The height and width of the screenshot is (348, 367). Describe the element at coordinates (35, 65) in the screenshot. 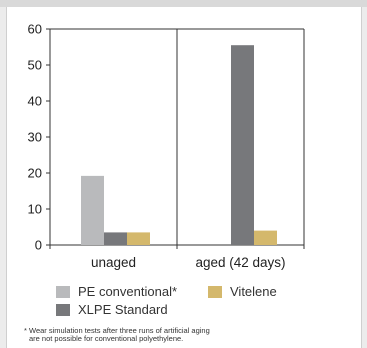

I see `y-tick-label: 50` at that location.